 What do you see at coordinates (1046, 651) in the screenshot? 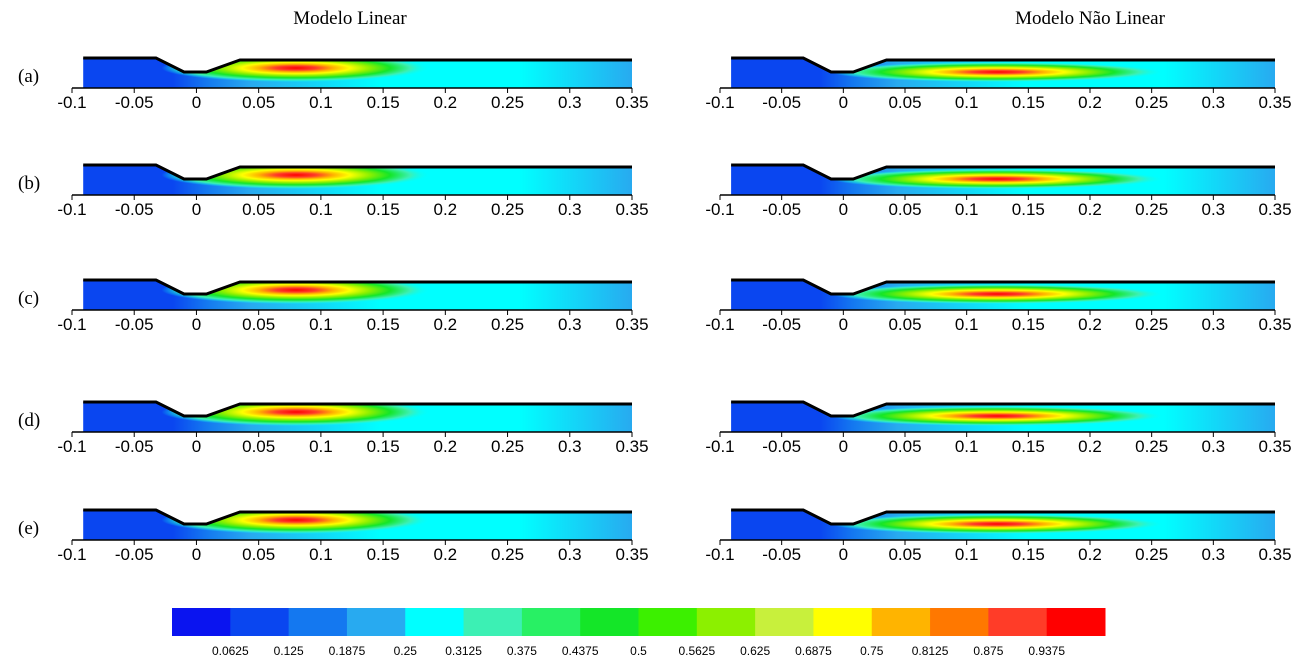
I see `colorbar-label: 0.9375` at bounding box center [1046, 651].